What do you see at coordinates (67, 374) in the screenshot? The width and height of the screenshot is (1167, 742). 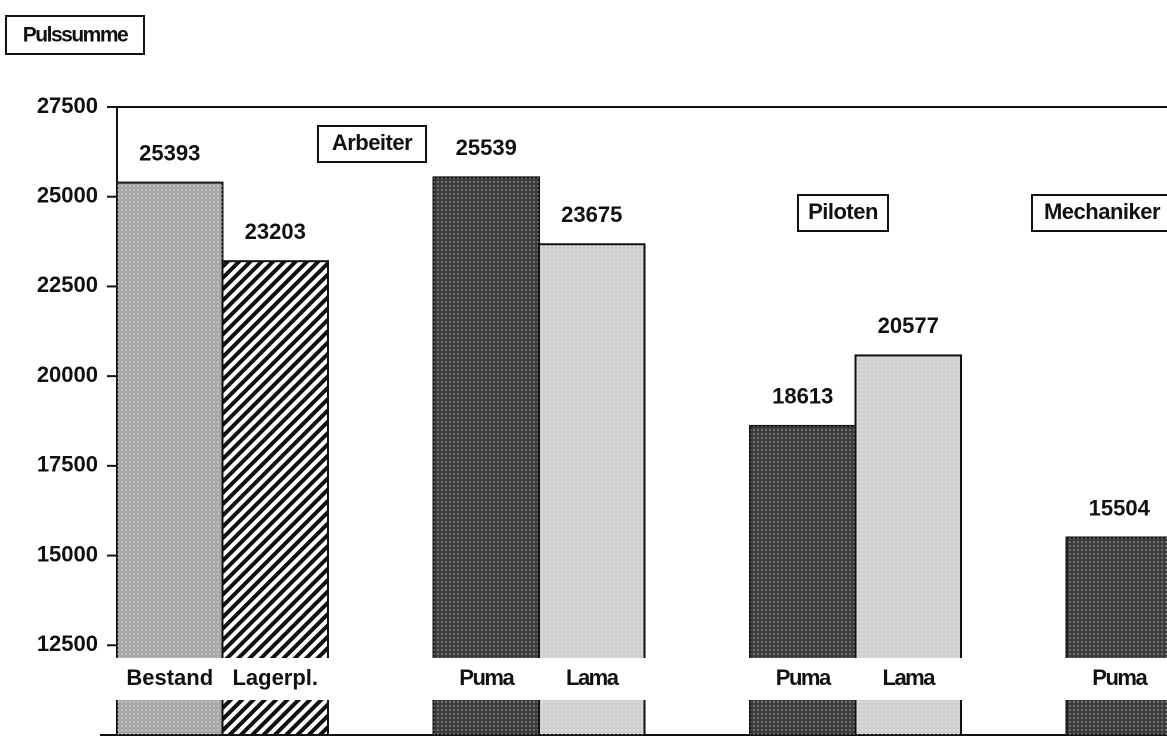 I see `y-tick-label: 20000` at bounding box center [67, 374].